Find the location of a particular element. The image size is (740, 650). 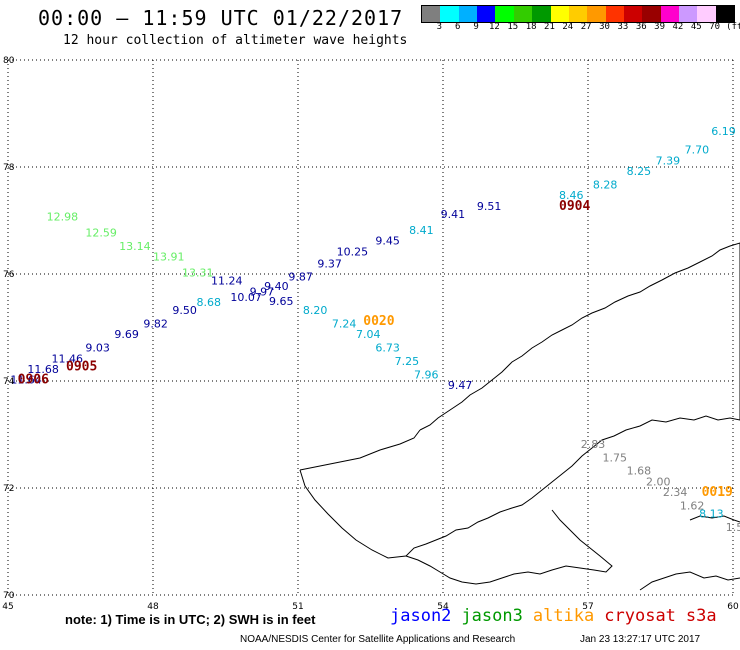

lon-tick-label: 51 is located at coordinates (297, 607).